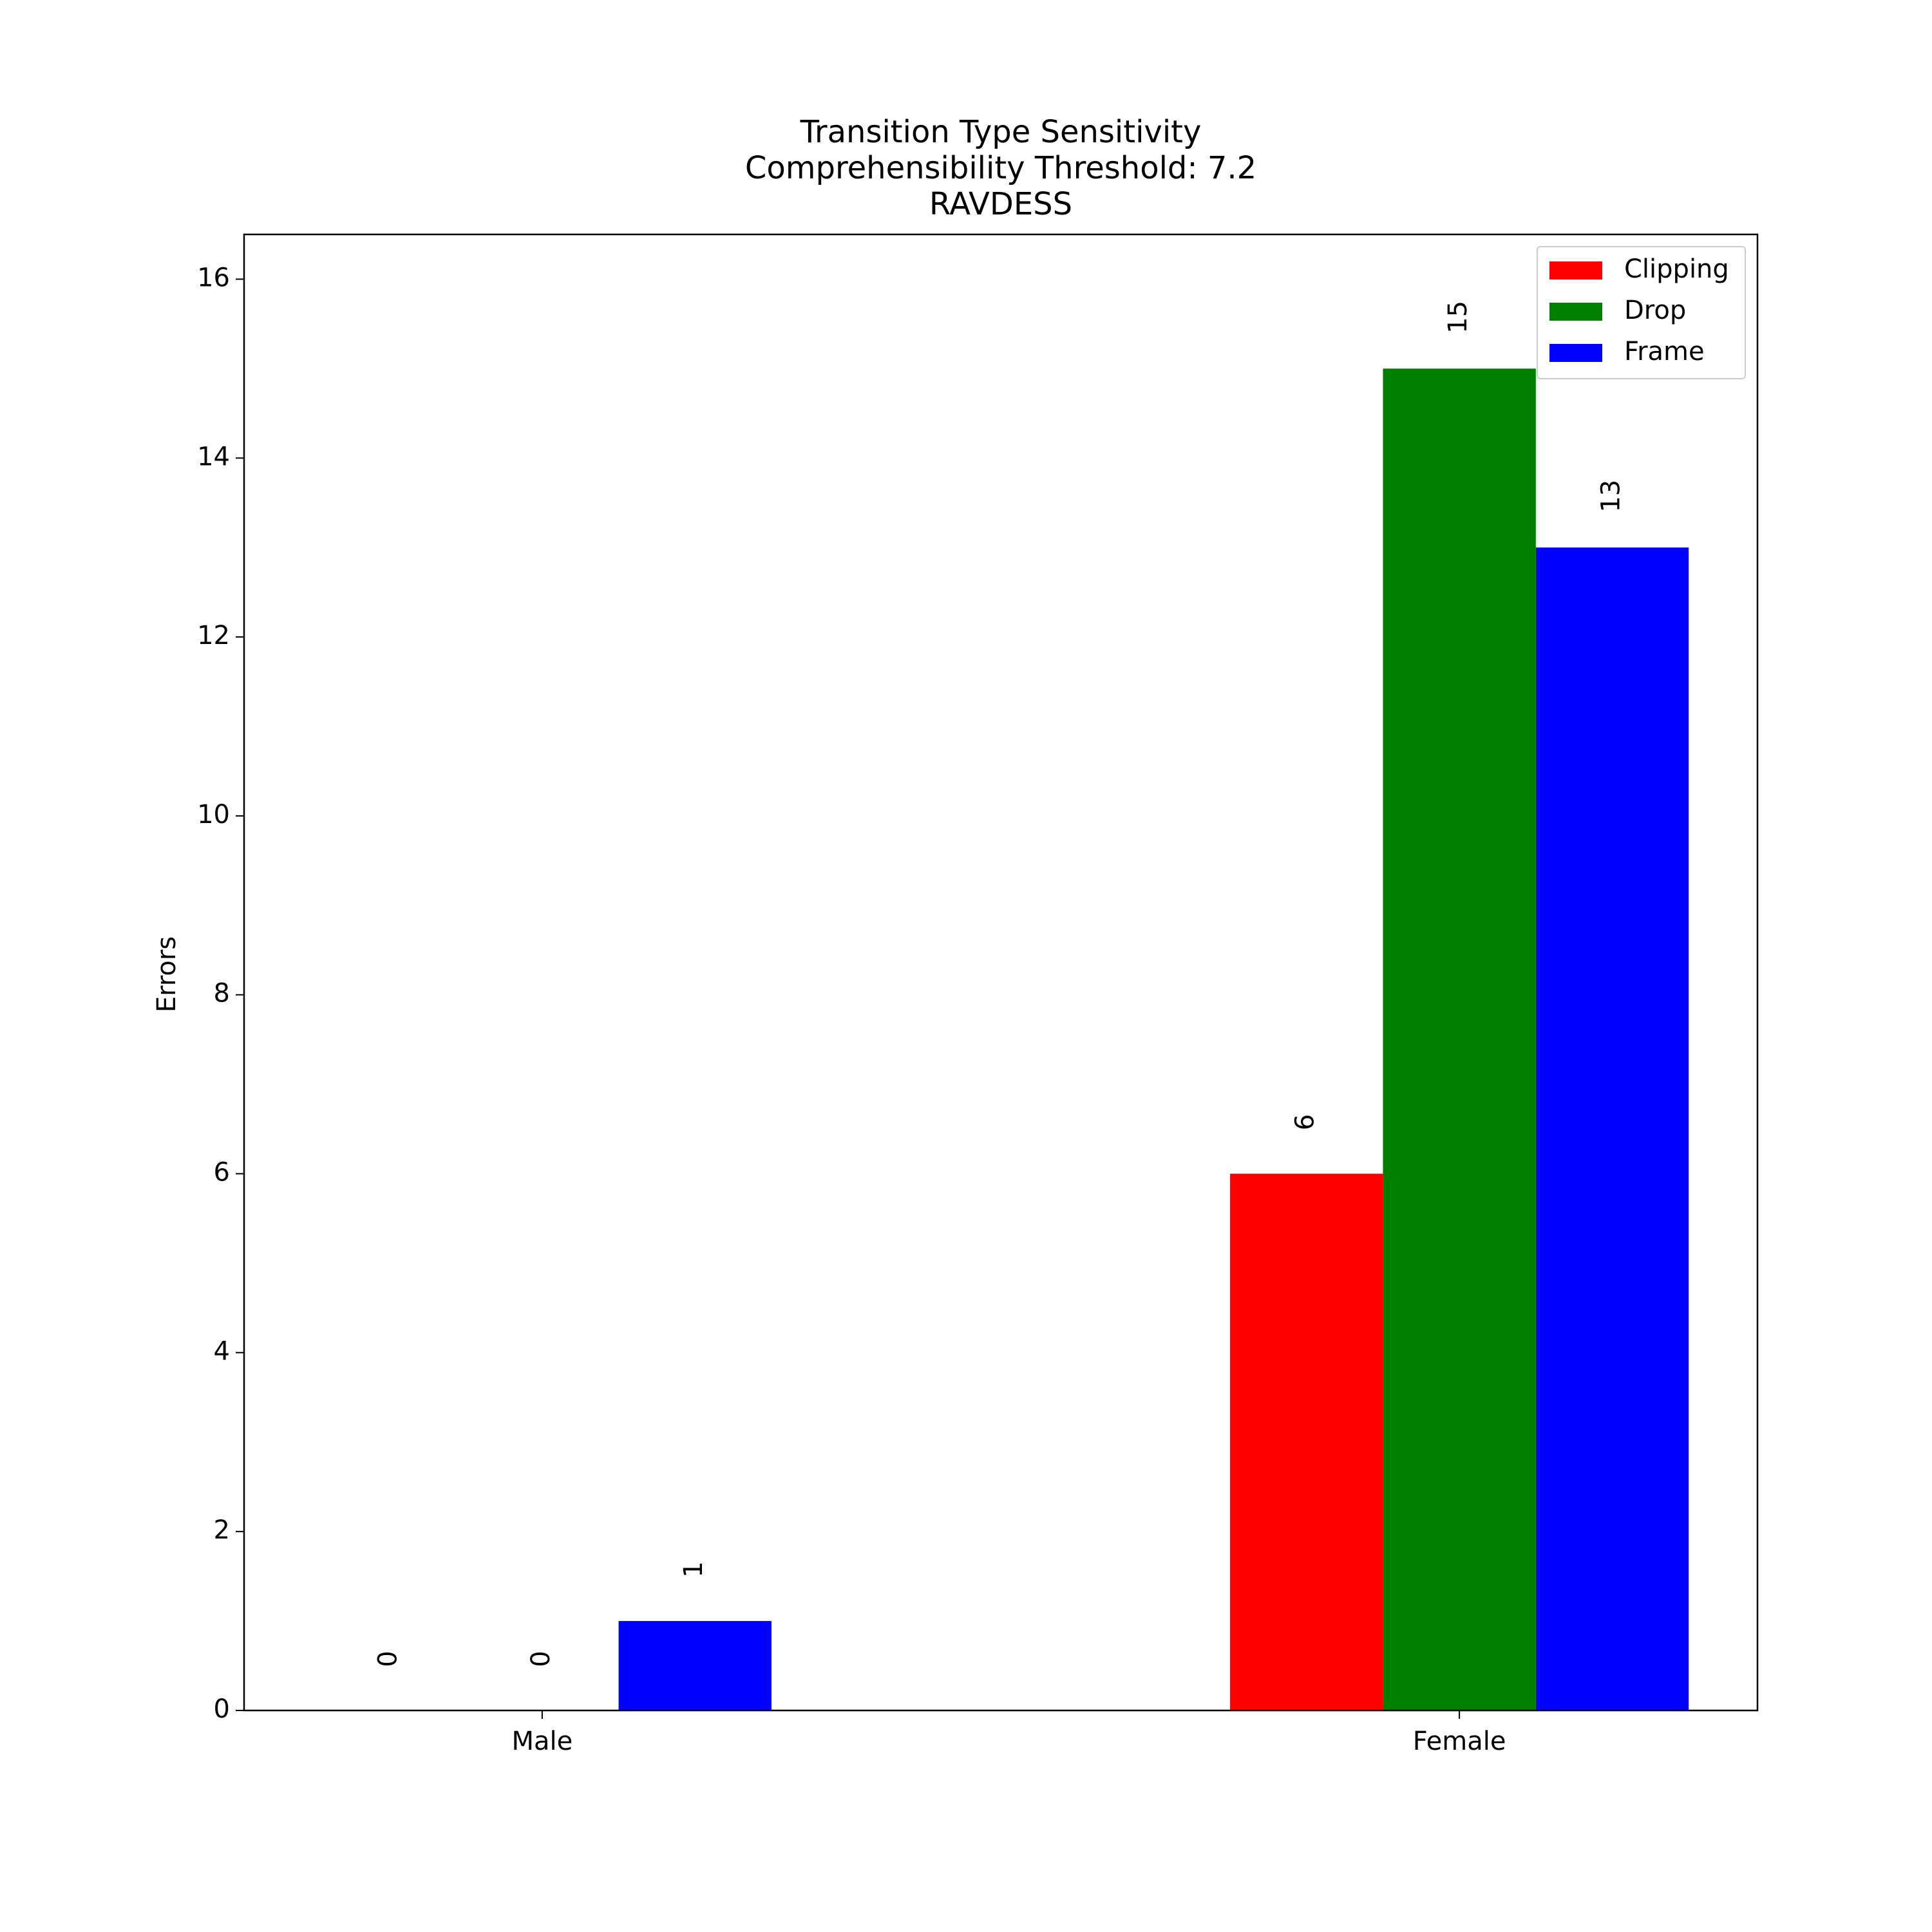  Describe the element at coordinates (1001, 168) in the screenshot. I see `chart-subtitle: Comprehensibility Threshold: 7.2` at that location.